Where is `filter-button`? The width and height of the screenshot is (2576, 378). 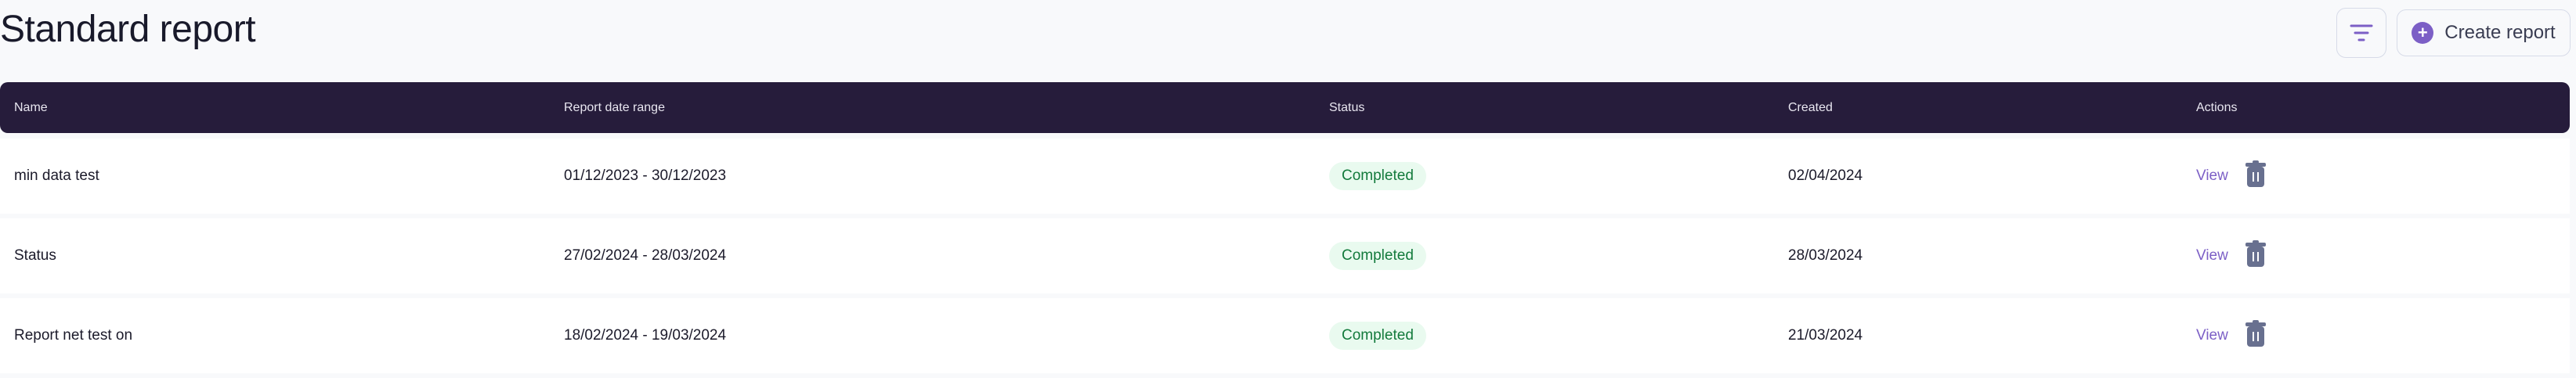 filter-button is located at coordinates (2361, 33).